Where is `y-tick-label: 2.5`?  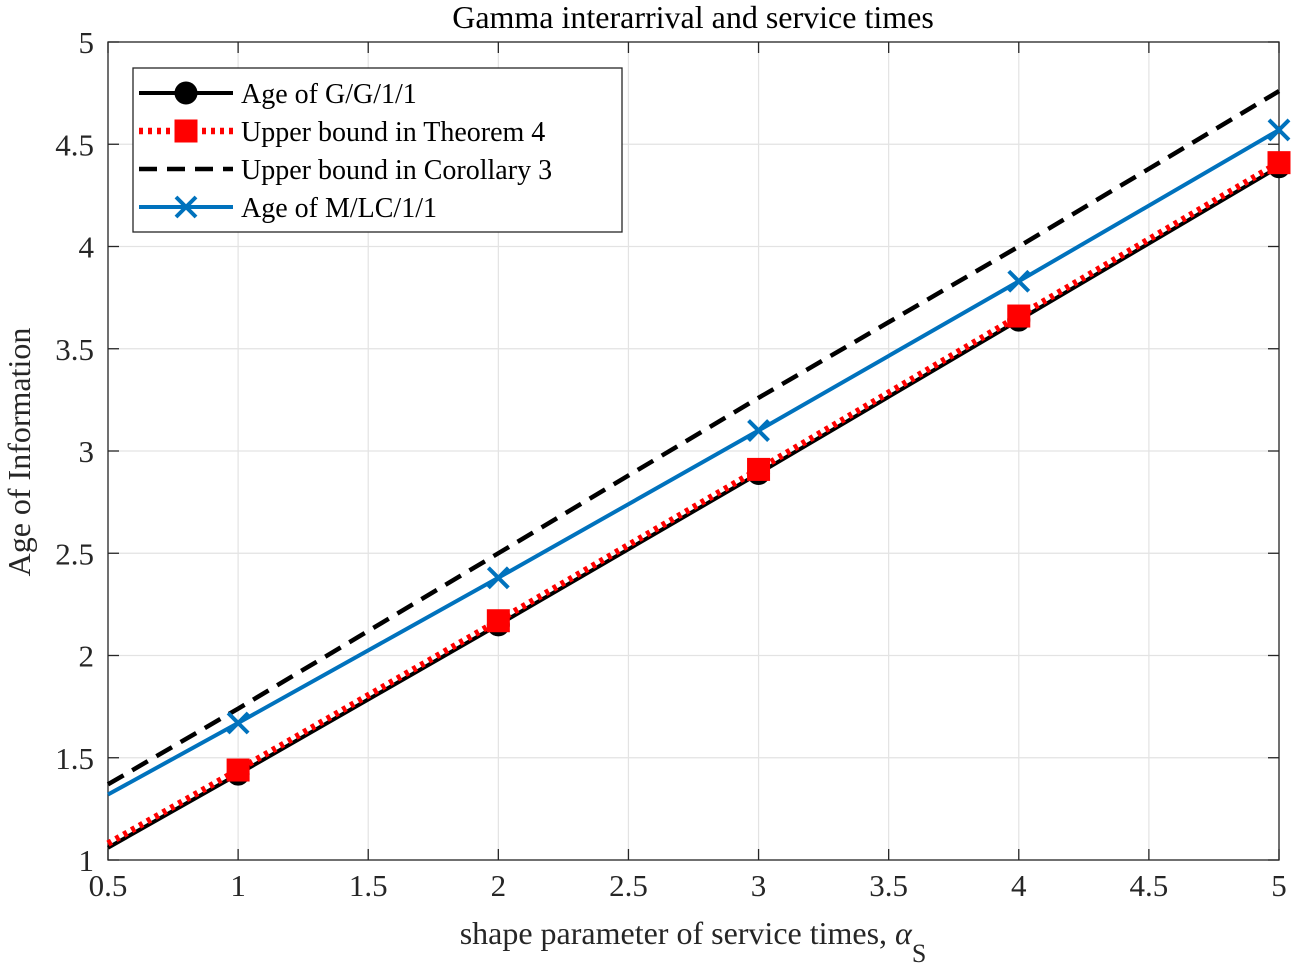 y-tick-label: 2.5 is located at coordinates (74, 553).